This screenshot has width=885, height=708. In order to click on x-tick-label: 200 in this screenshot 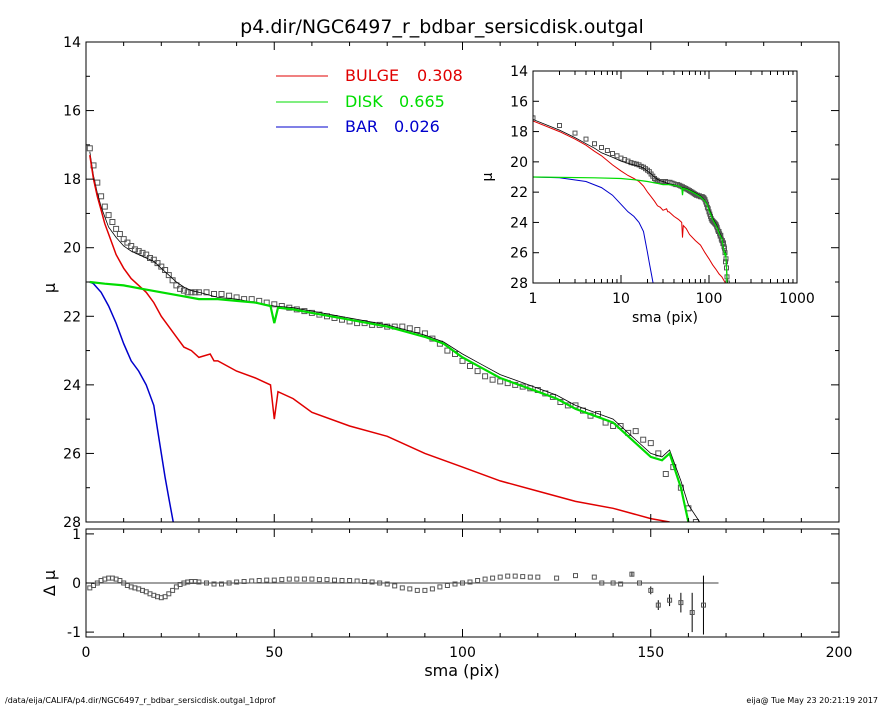, I will do `click(839, 653)`.